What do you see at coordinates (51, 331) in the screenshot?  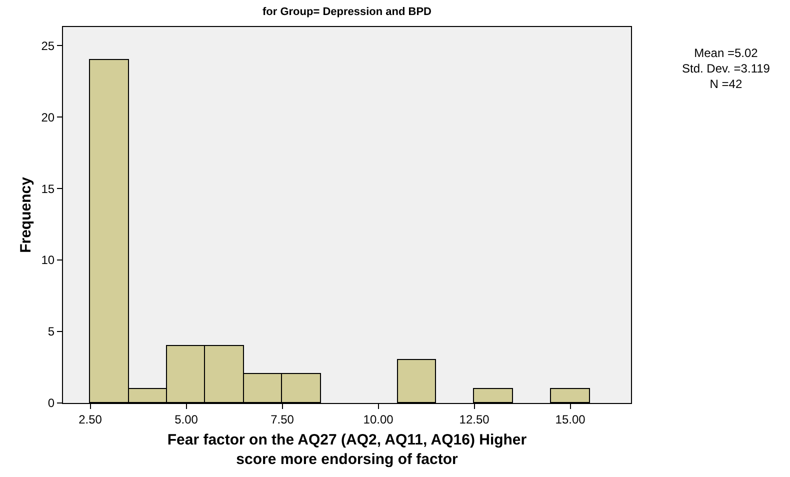 I see `y-tick-label: 5` at bounding box center [51, 331].